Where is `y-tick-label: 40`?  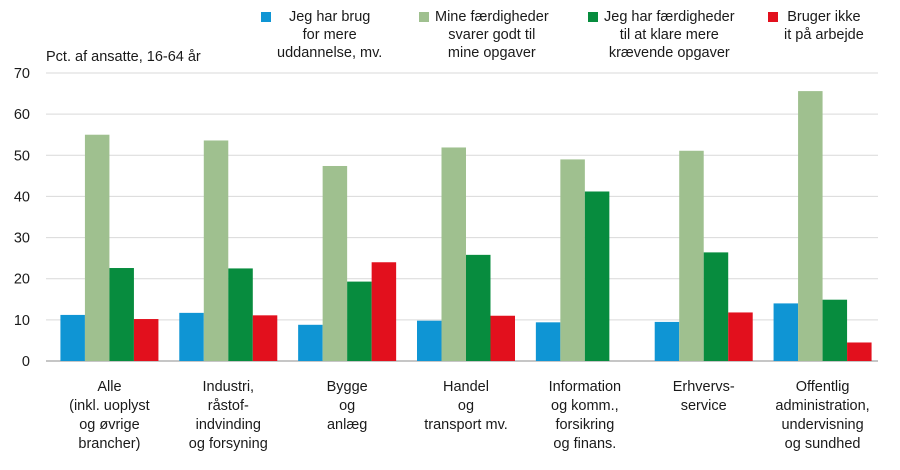
y-tick-label: 40 is located at coordinates (22, 197).